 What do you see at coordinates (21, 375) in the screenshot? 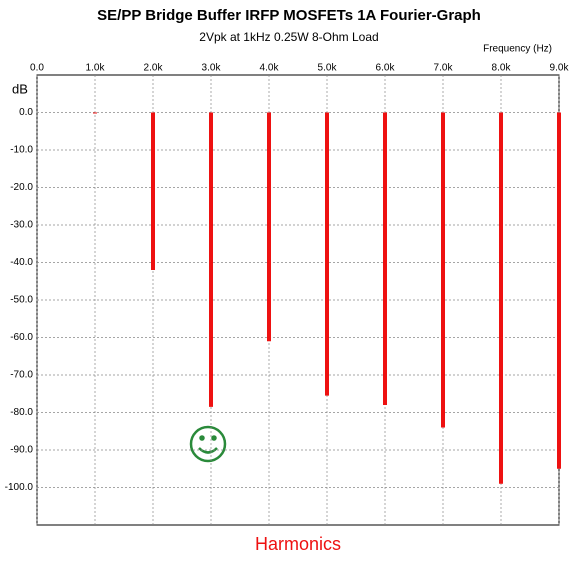
I see `y-tick-label: -70.0` at bounding box center [21, 375].